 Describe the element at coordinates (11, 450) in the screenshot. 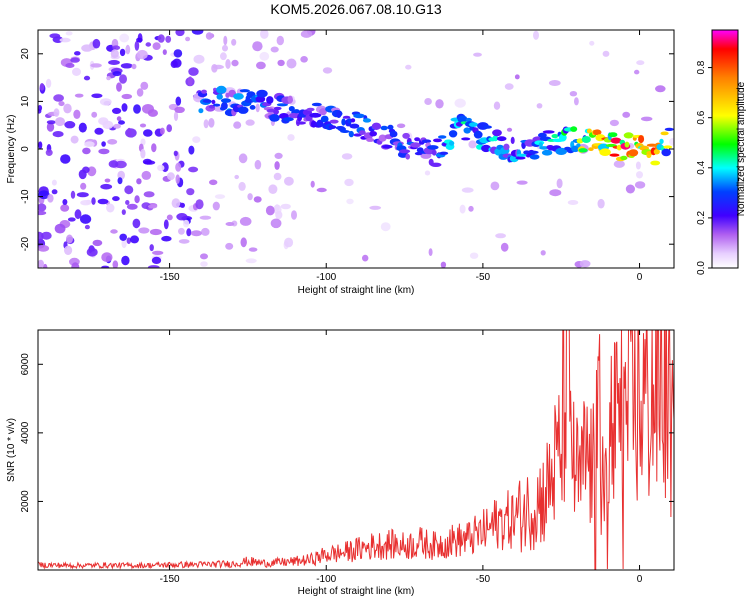

I see `snr-ylabel: SNR (10 * v/v)` at that location.